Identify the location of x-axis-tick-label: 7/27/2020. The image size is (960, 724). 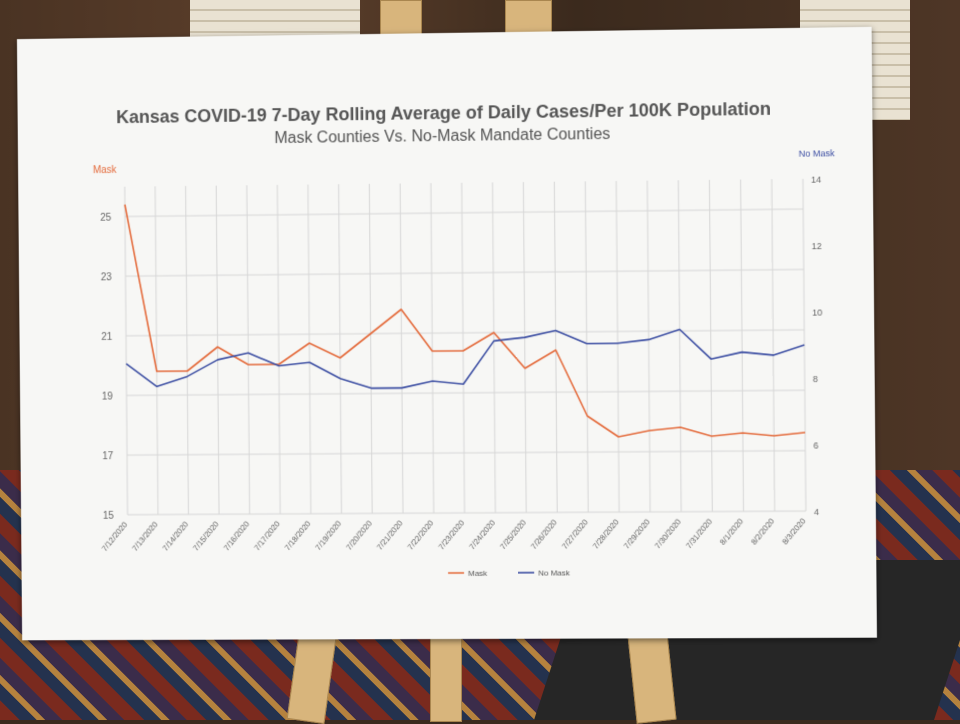
(575, 534).